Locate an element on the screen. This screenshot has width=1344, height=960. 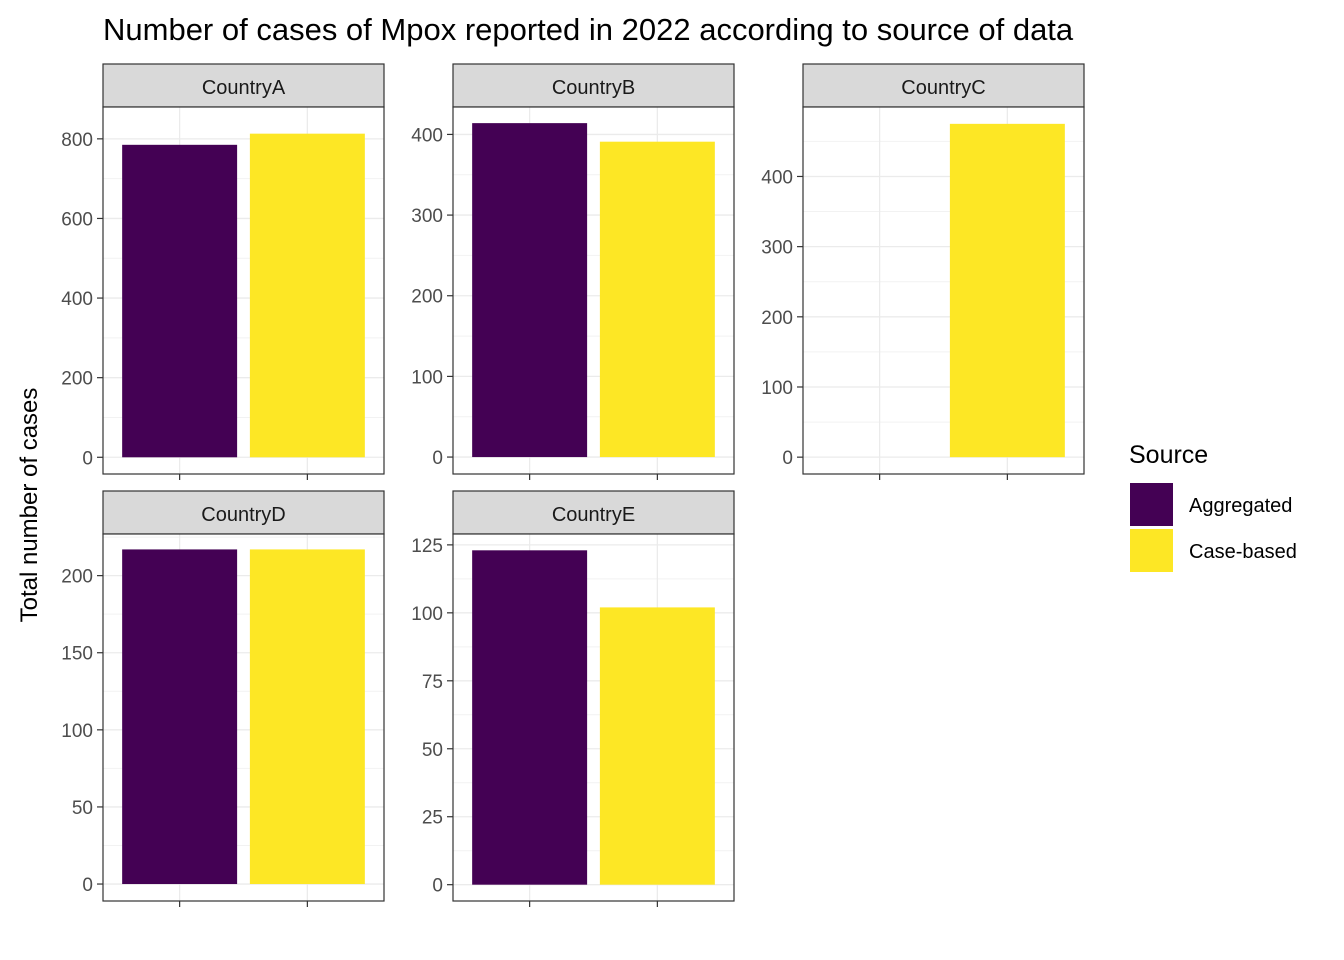
bar-countrye-case-based is located at coordinates (657, 746).